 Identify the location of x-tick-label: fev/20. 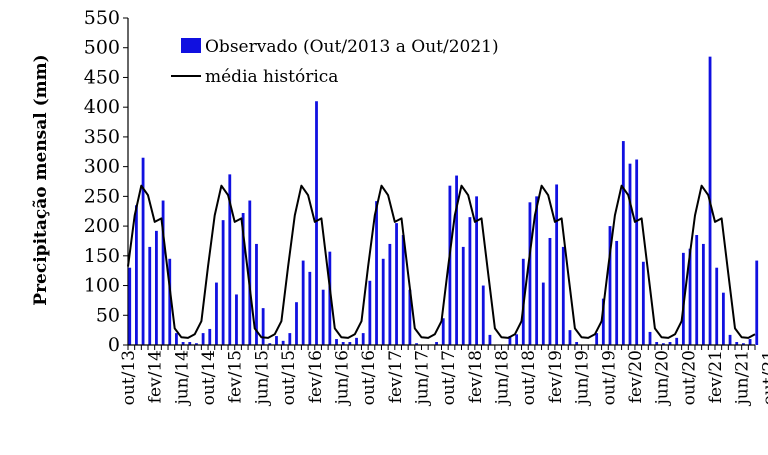
(636, 376).